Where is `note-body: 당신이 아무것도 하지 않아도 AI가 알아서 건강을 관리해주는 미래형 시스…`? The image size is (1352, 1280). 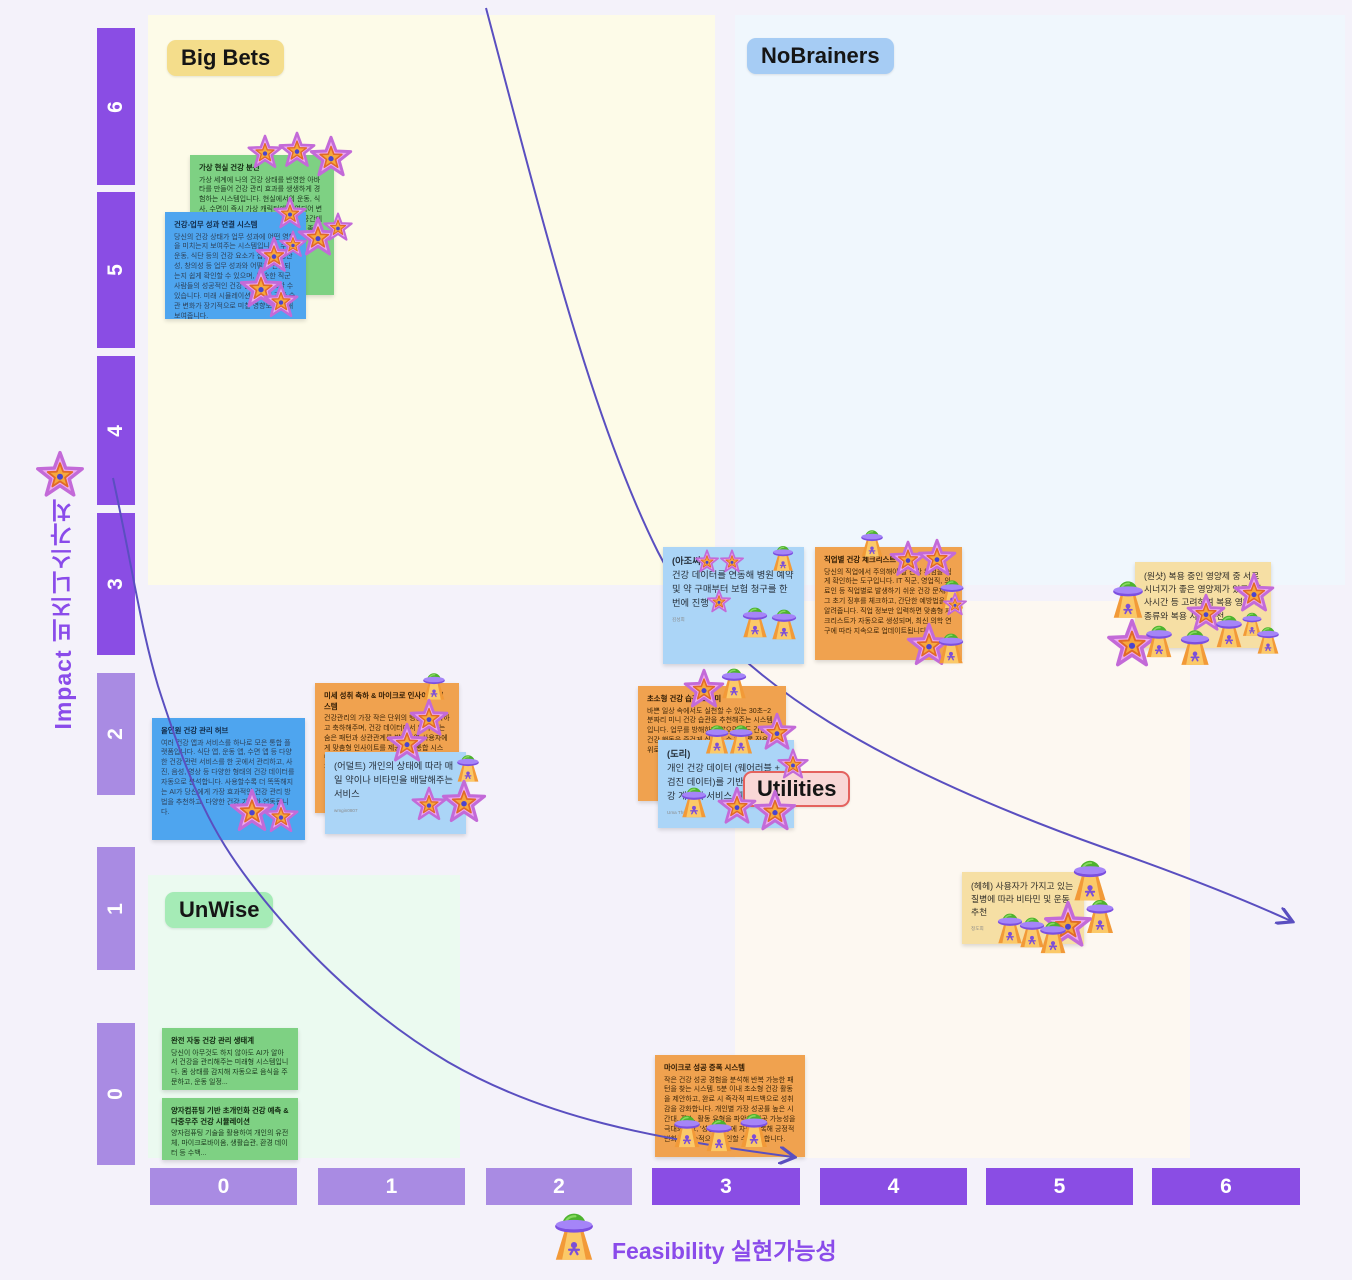 note-body: 당신이 아무것도 하지 않아도 AI가 알아서 건강을 관리해주는 미래형 시스… is located at coordinates (230, 1068).